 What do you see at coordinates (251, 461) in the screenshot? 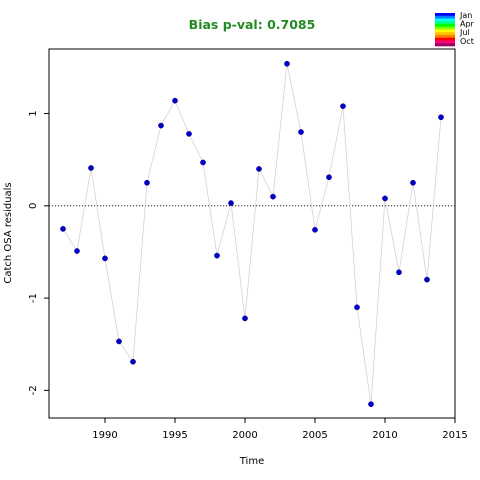
I see `x-axis-label: Time` at bounding box center [251, 461].